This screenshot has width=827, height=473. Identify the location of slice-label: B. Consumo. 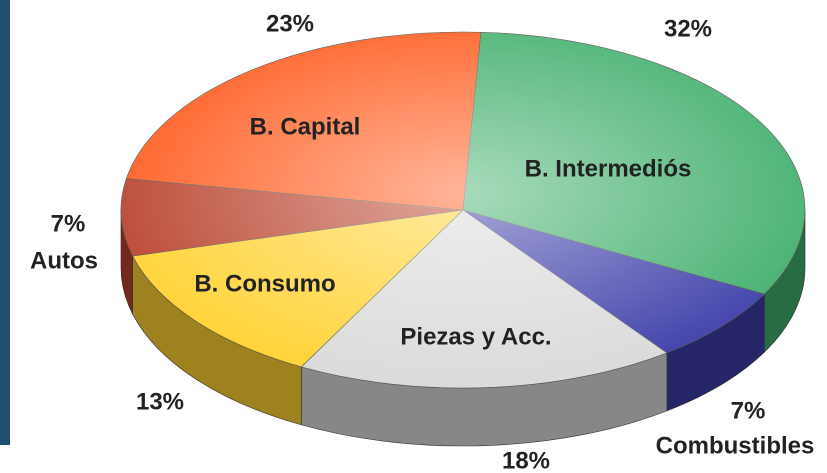
(264, 283).